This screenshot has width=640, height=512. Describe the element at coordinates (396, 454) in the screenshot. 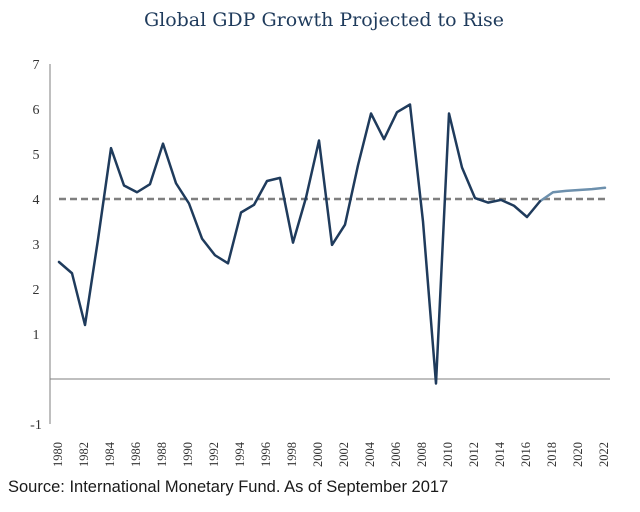

I see `x-tick-label: 2006` at that location.